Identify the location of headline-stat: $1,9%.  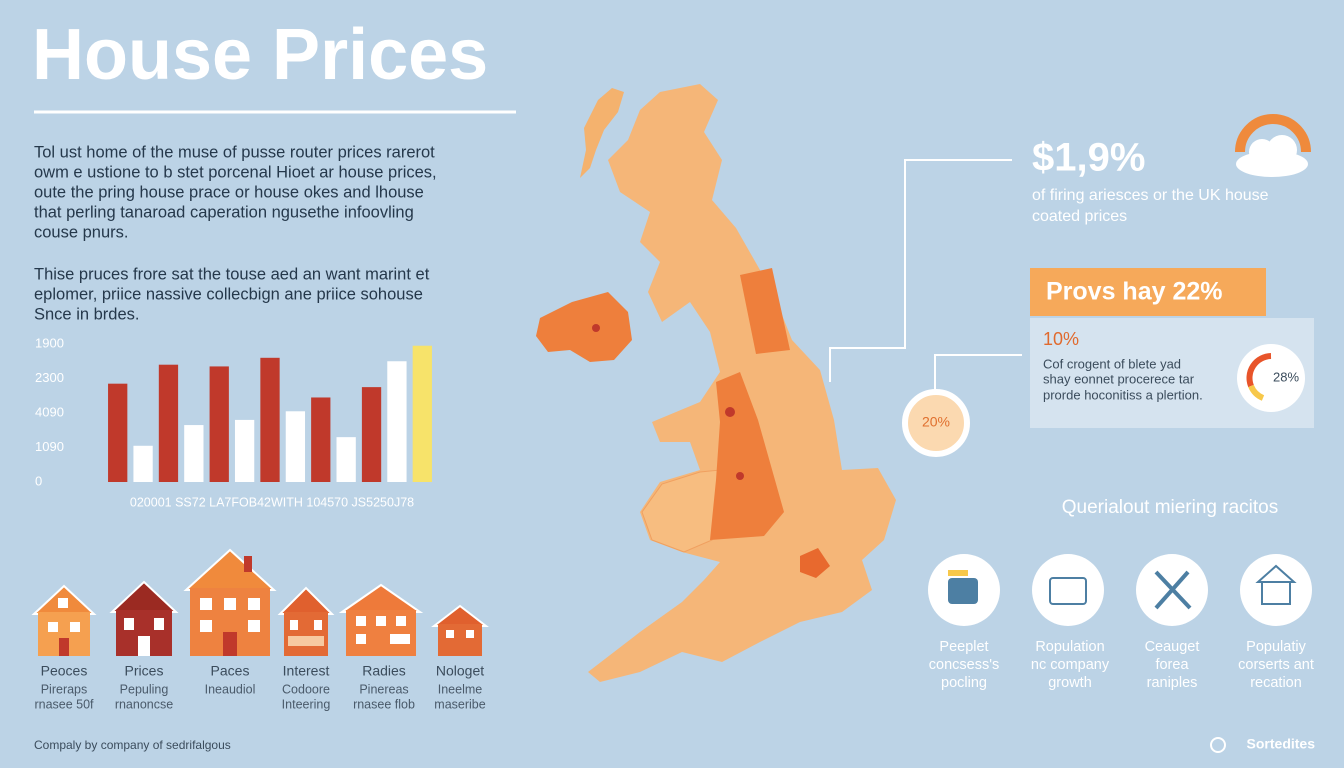
(1088, 158).